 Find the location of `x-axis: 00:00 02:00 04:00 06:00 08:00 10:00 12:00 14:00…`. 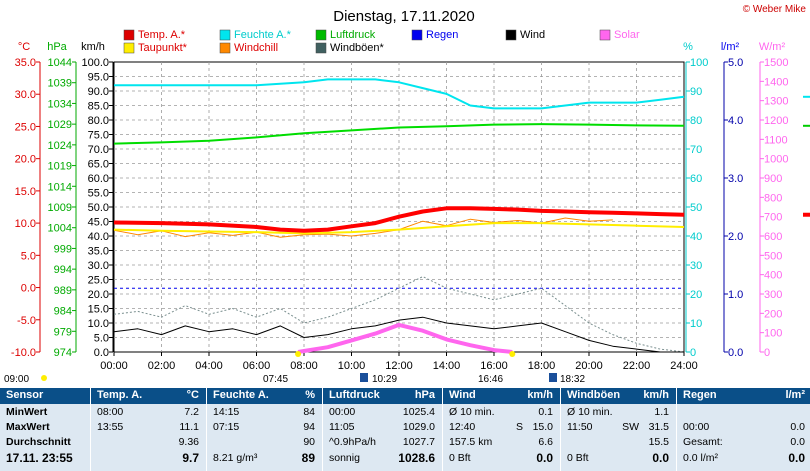

x-axis: 00:00 02:00 04:00 06:00 08:00 10:00 12:00 14:00… is located at coordinates (399, 362).